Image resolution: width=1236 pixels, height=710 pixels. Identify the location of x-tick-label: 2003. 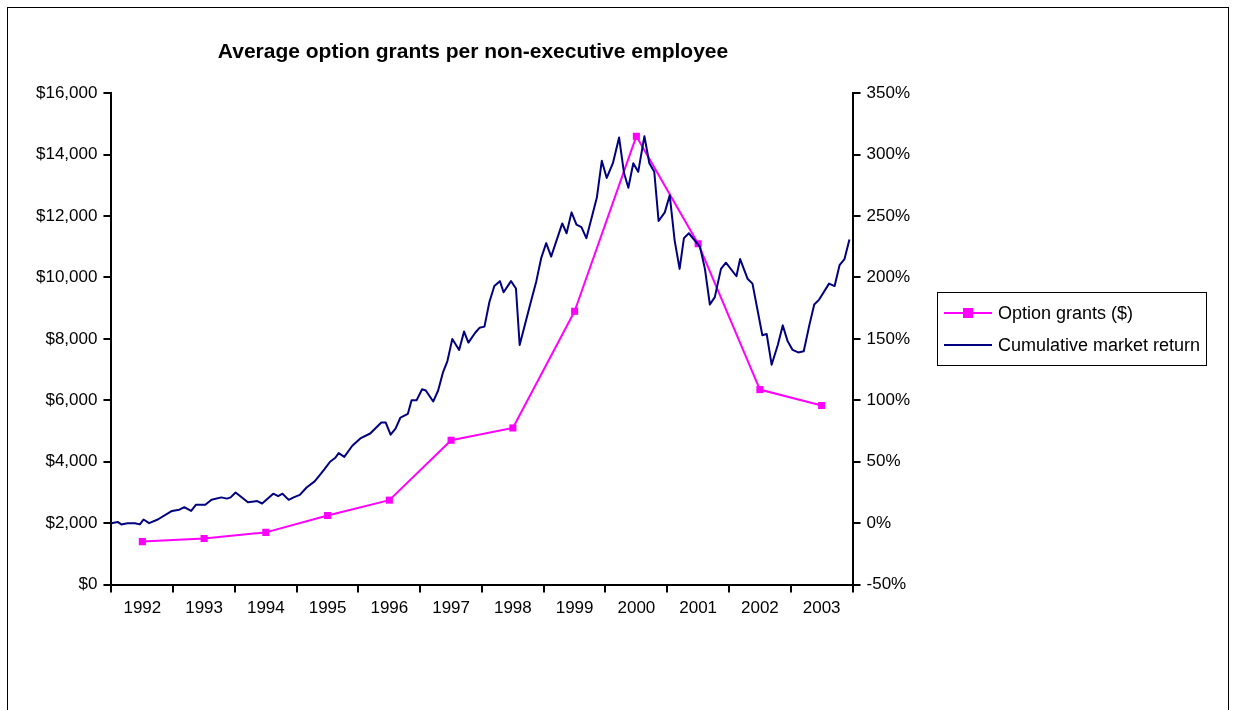
(821, 608).